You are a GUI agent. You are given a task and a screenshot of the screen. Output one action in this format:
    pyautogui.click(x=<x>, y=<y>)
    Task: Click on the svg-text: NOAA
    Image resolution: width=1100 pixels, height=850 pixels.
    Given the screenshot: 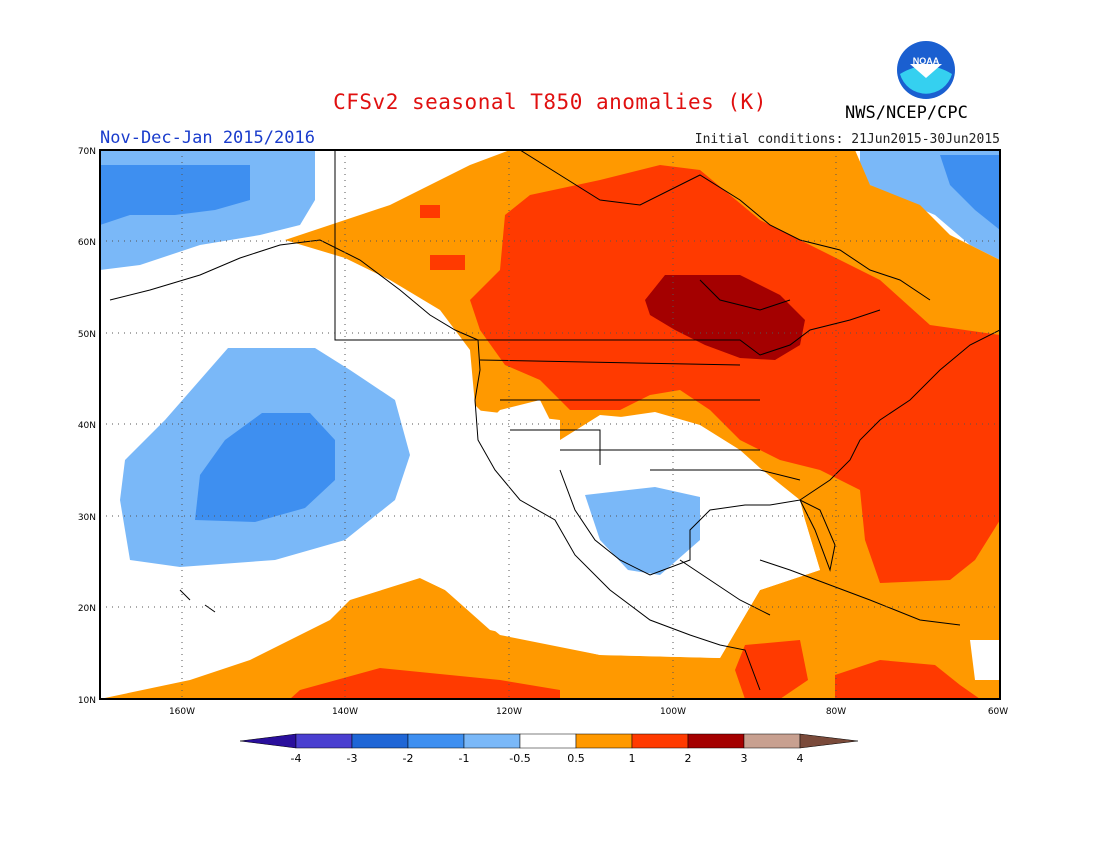 What is the action you would take?
    pyautogui.click(x=926, y=61)
    